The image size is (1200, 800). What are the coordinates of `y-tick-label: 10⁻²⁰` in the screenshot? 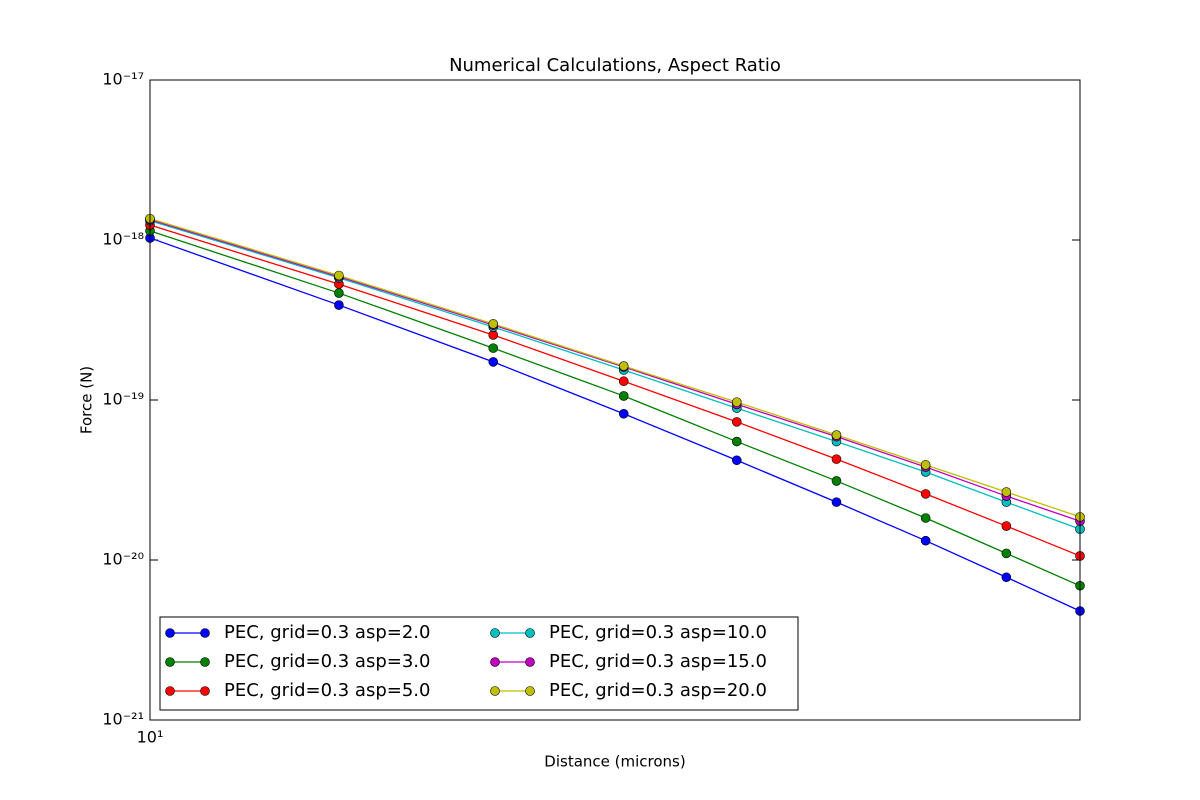 It's located at (123, 559).